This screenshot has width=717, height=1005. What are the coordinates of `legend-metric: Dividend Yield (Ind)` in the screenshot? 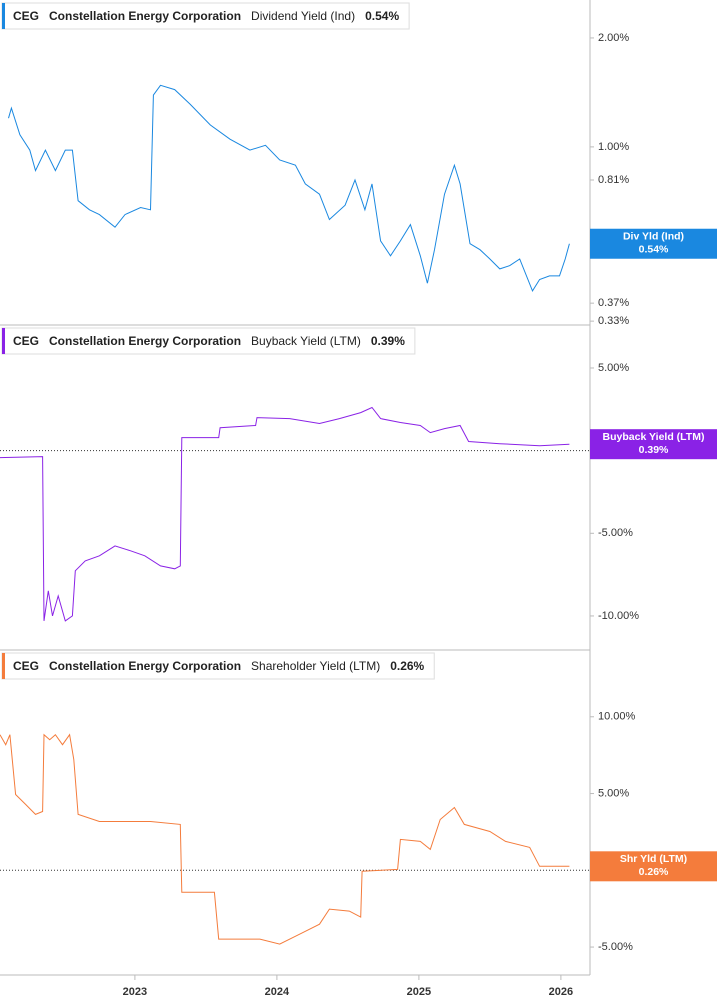 It's located at (303, 16).